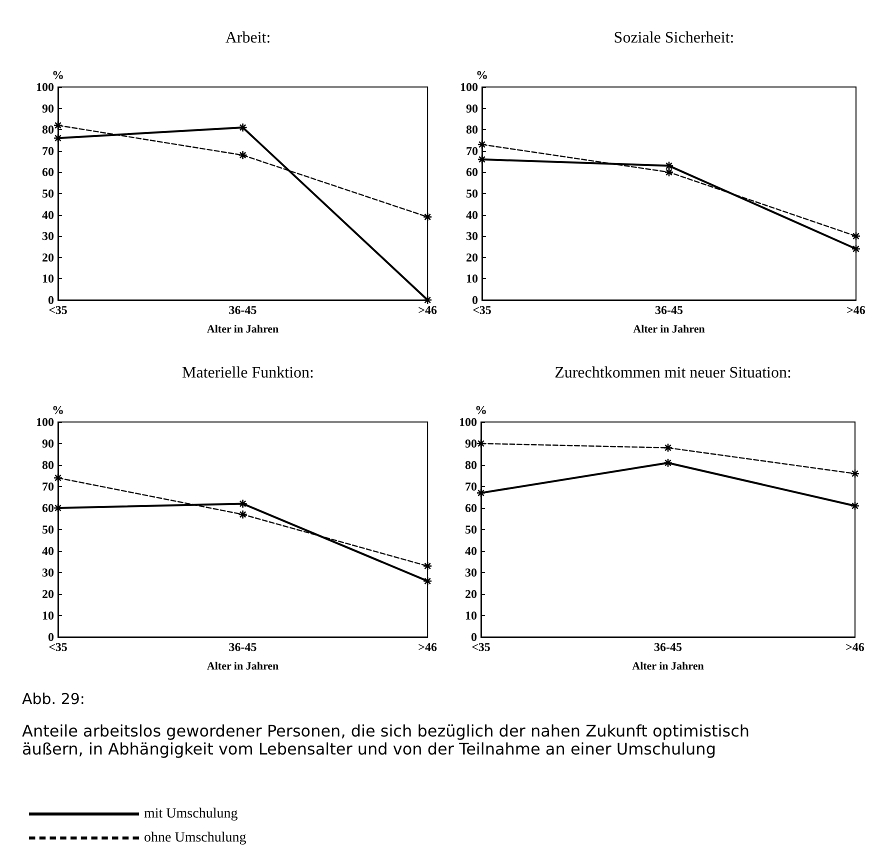 The height and width of the screenshot is (858, 878). Describe the element at coordinates (191, 814) in the screenshot. I see `legend-label: mit Umschulung` at that location.